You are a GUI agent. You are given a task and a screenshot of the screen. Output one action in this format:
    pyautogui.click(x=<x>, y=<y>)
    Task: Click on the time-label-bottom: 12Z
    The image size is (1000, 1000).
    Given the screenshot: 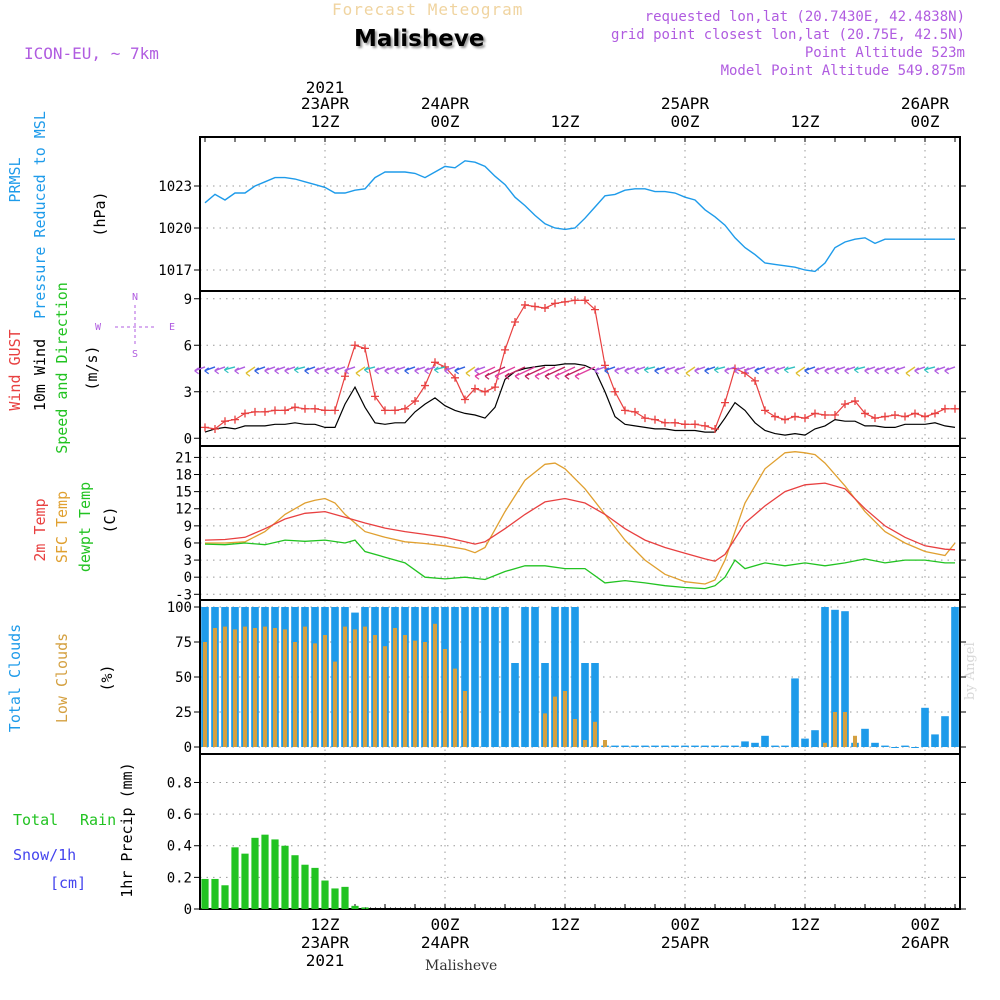 What is the action you would take?
    pyautogui.click(x=325, y=924)
    